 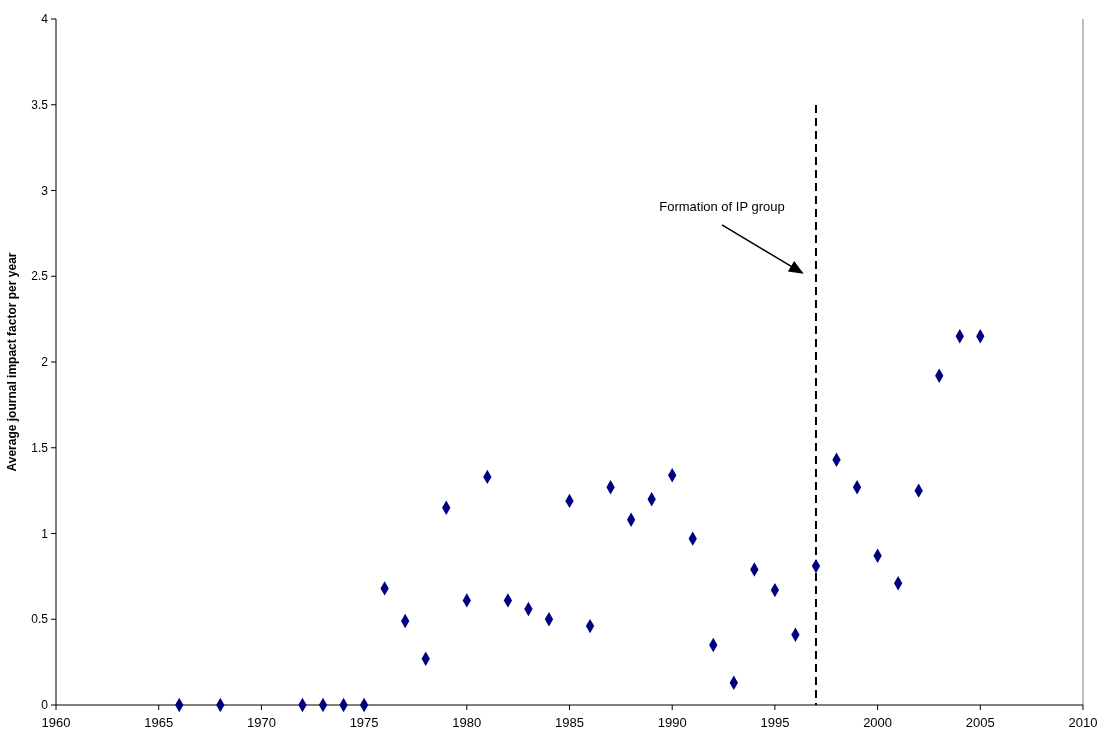 I want to click on y-tick-label: 0.5, so click(x=40, y=619).